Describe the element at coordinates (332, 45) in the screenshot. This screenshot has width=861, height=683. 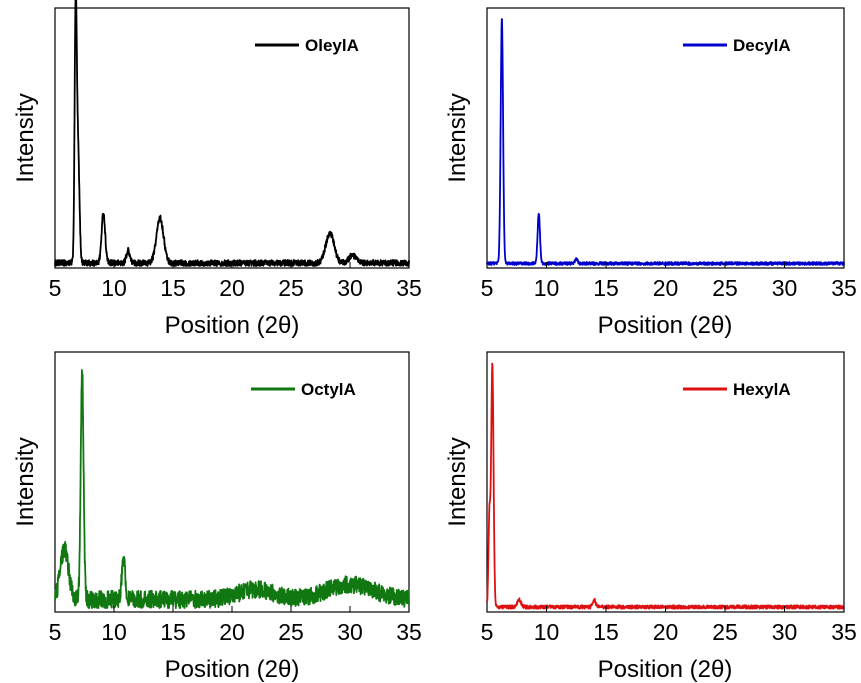
I see `legend-label-oleyla: OleylA` at that location.